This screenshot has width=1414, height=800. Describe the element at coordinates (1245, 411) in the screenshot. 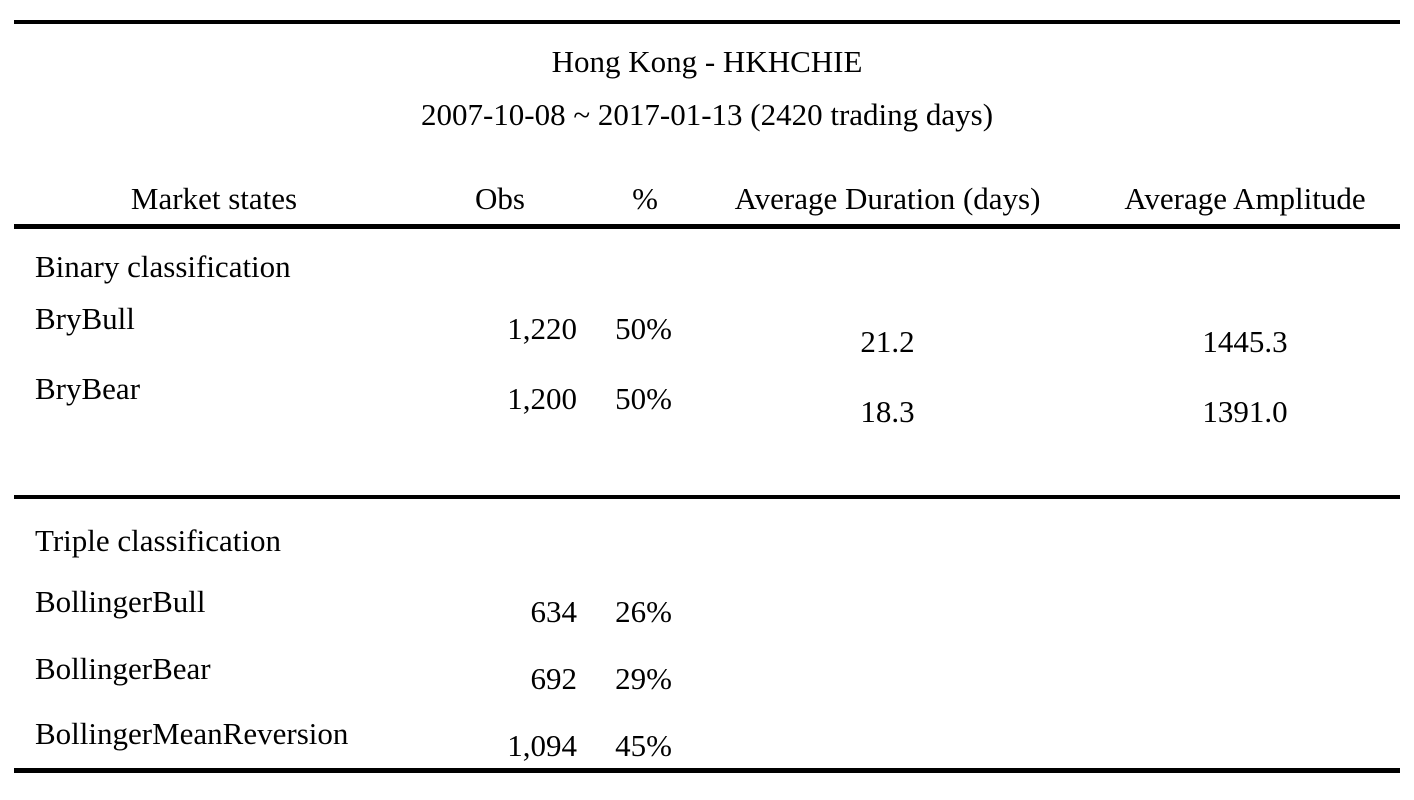

I see `brybear-amplitude-value: 1391.0` at that location.